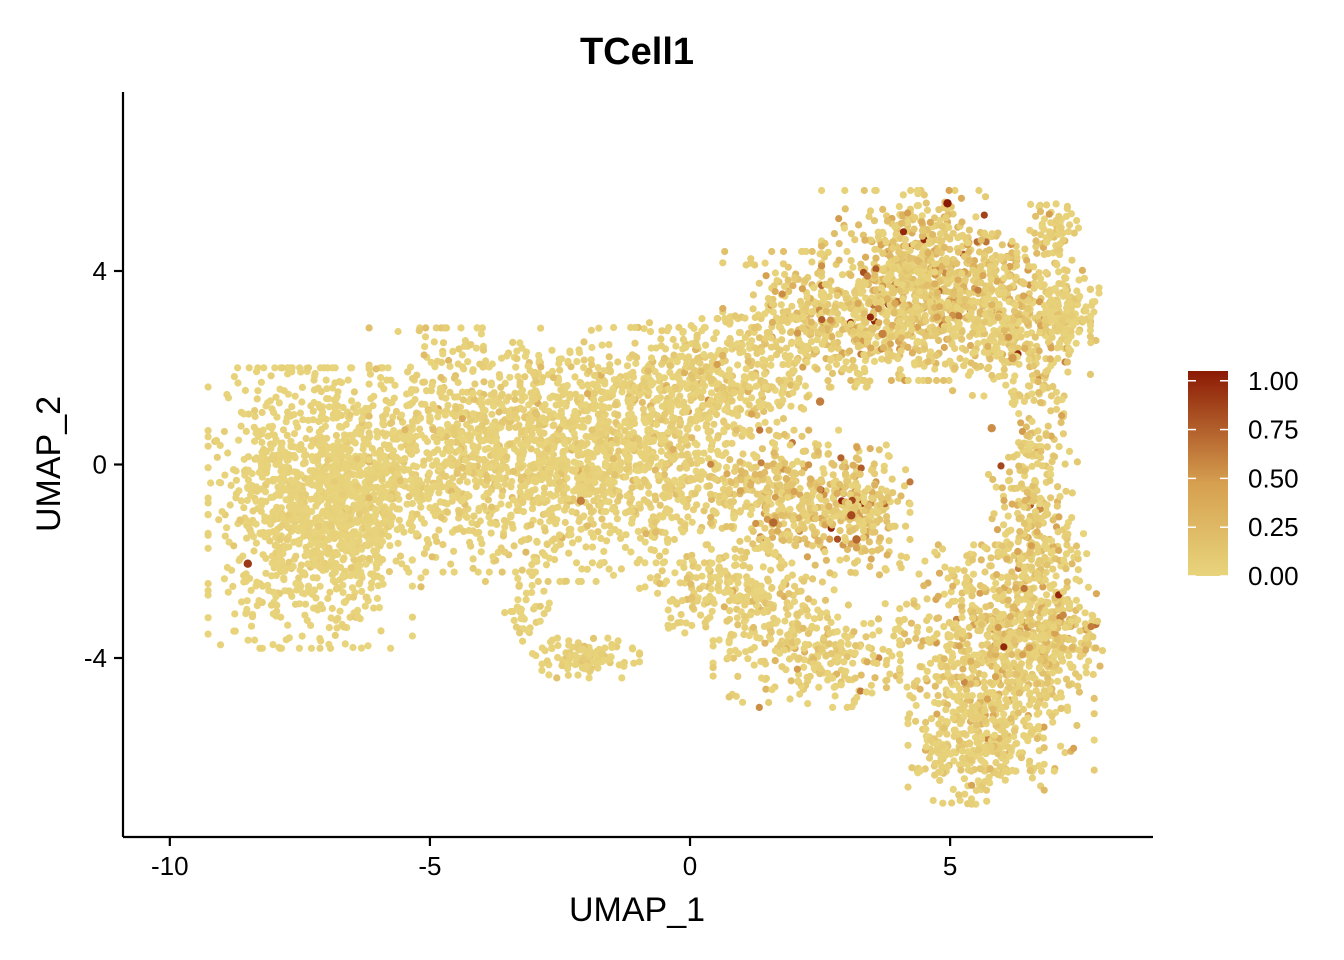 The image size is (1344, 960). Describe the element at coordinates (637, 52) in the screenshot. I see `chart-title: TCell1` at that location.